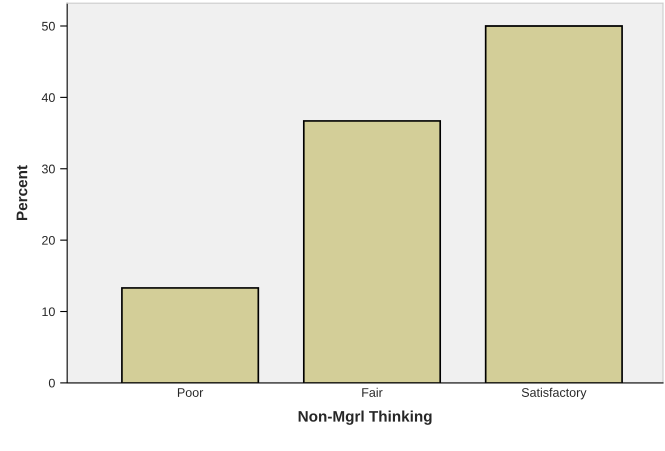 The image size is (665, 451). What do you see at coordinates (372, 392) in the screenshot?
I see `x-tick-label: Fair` at bounding box center [372, 392].